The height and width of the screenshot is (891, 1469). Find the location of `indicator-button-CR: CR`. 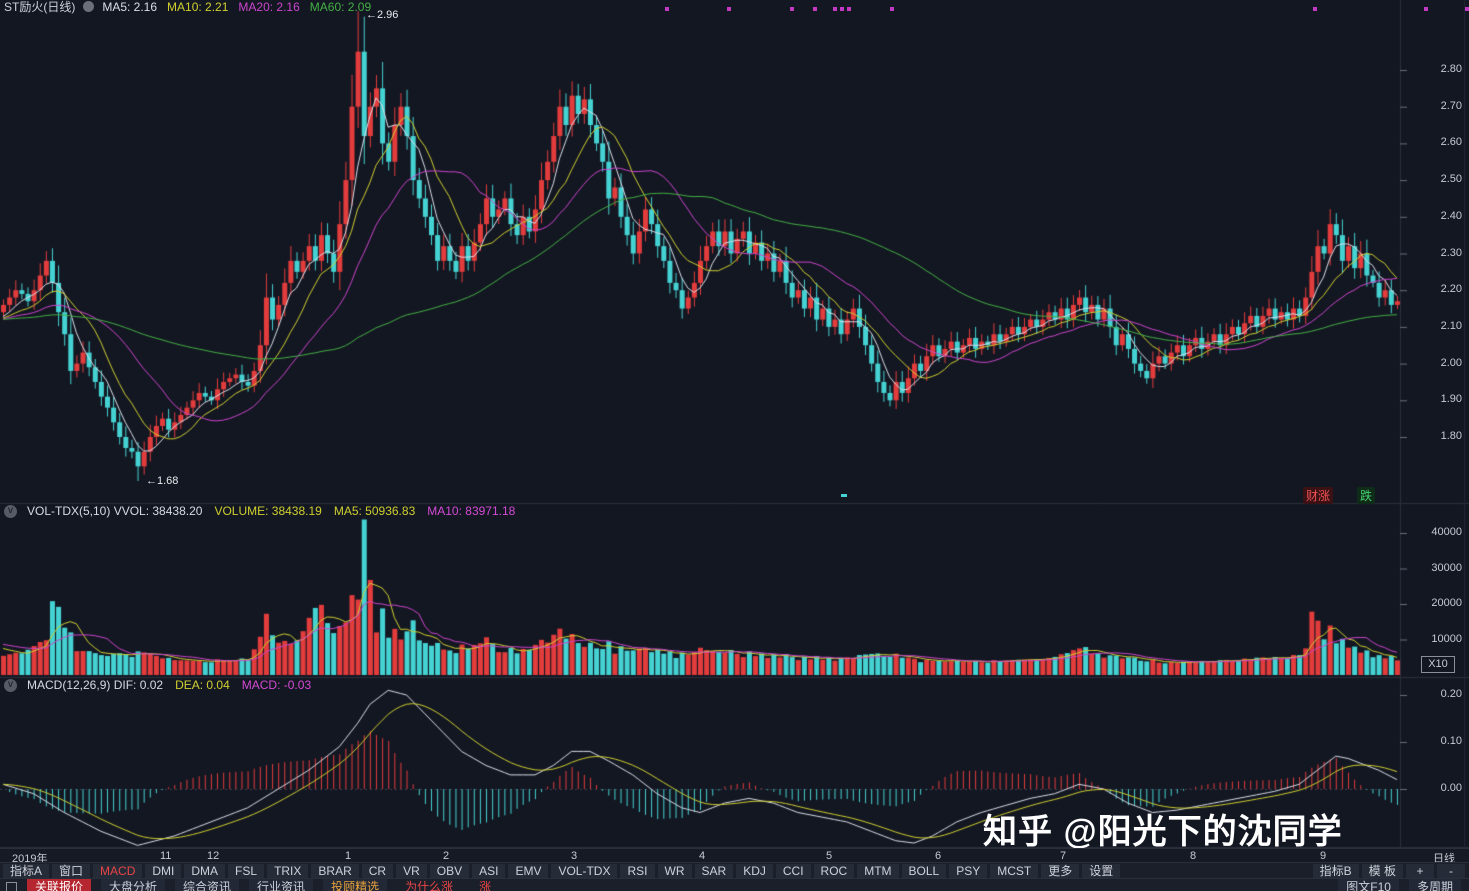

indicator-button-CR: CR is located at coordinates (377, 871).